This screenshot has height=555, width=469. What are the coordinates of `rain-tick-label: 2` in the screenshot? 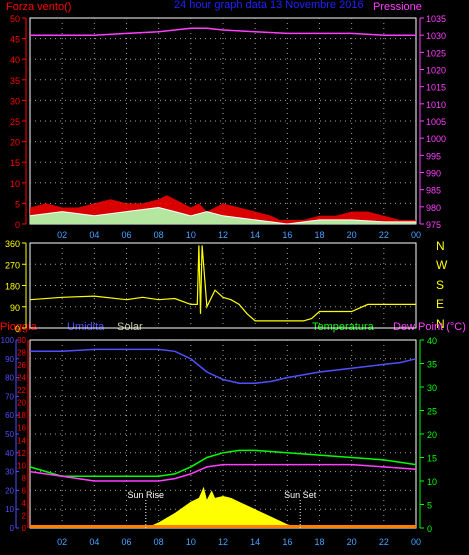 It's located at (24, 515).